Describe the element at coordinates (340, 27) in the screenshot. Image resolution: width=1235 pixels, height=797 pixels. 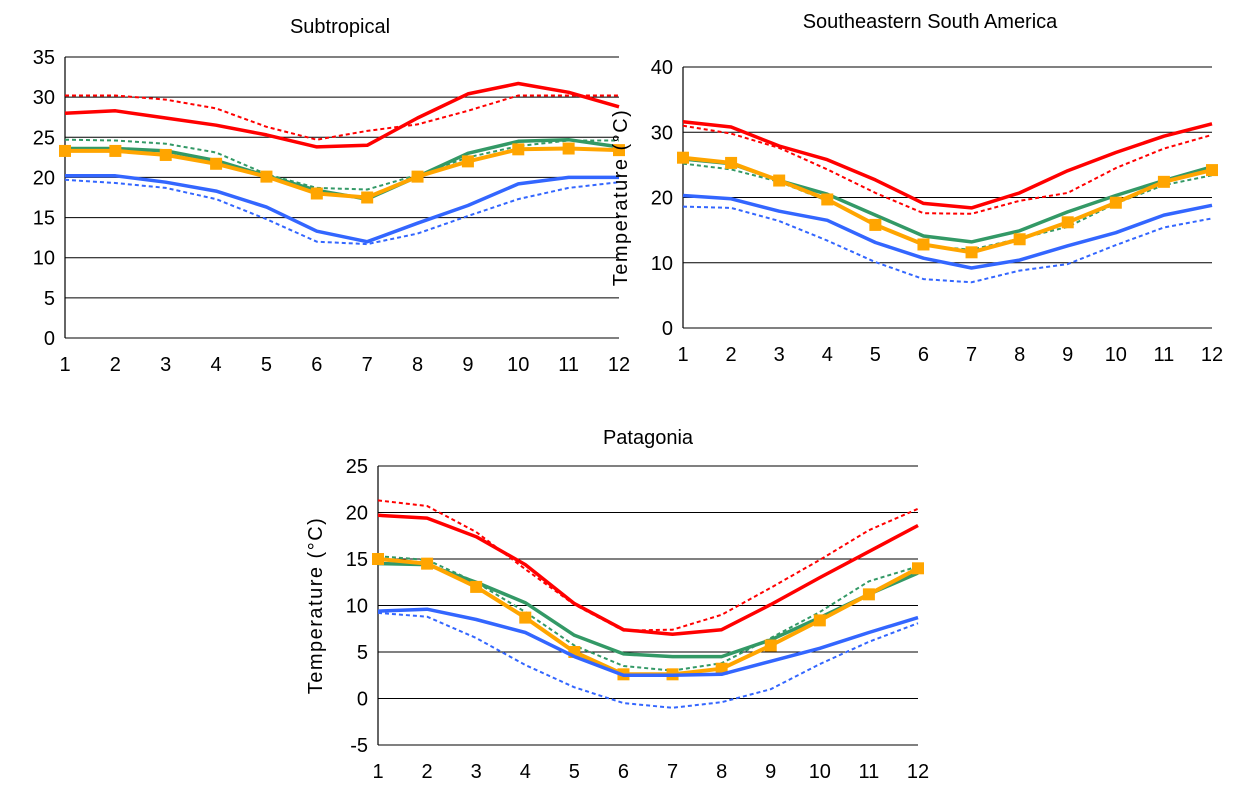
I see `chart-title: Subtropical` at that location.